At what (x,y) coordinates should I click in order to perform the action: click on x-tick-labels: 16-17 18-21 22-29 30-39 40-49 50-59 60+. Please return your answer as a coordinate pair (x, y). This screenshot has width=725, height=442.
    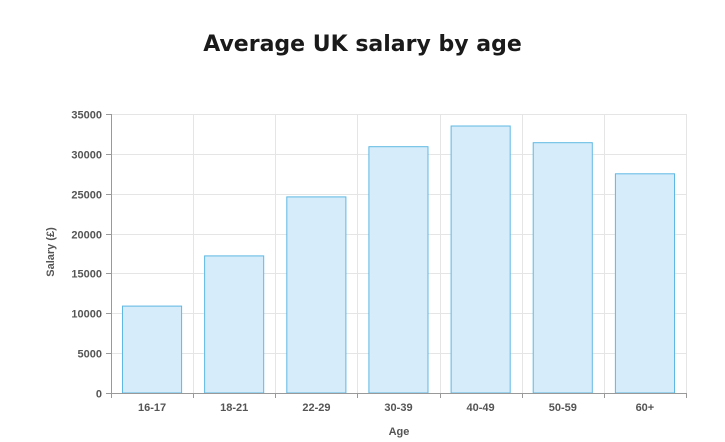
    Looking at the image, I should click on (396, 408).